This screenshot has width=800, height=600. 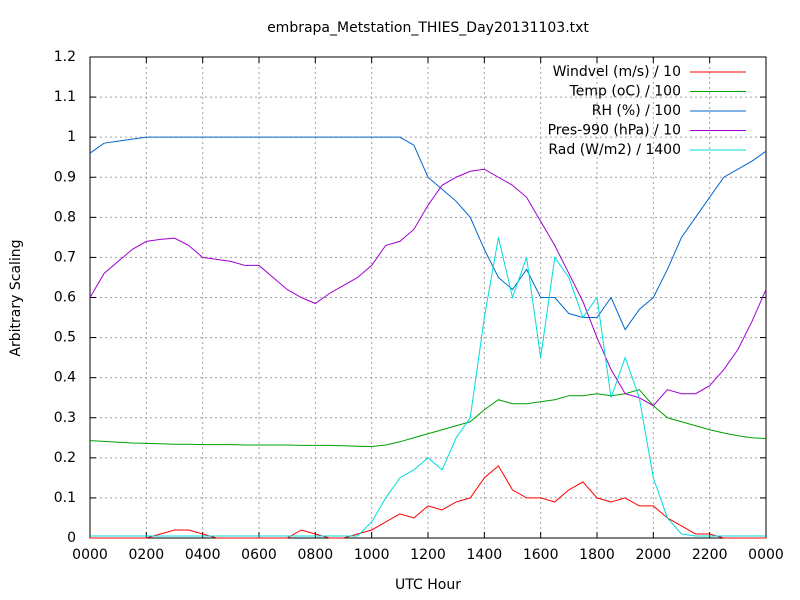 I want to click on x-tick-label: 0600, so click(x=259, y=555).